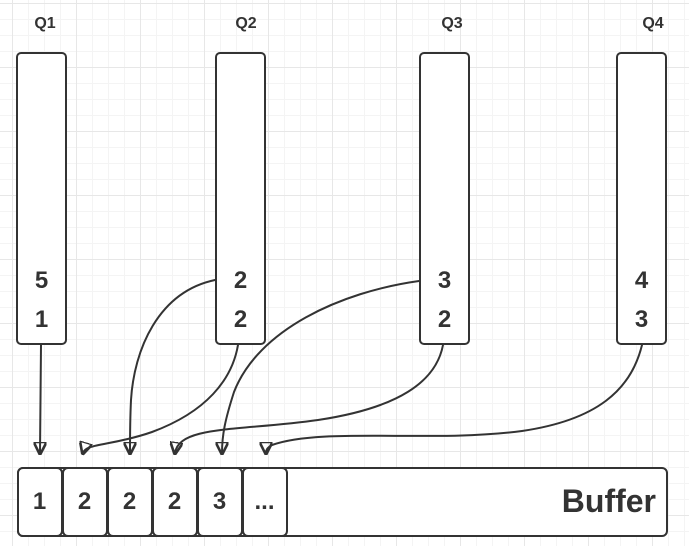  What do you see at coordinates (608, 501) in the screenshot?
I see `buffer-title: Buffer` at bounding box center [608, 501].